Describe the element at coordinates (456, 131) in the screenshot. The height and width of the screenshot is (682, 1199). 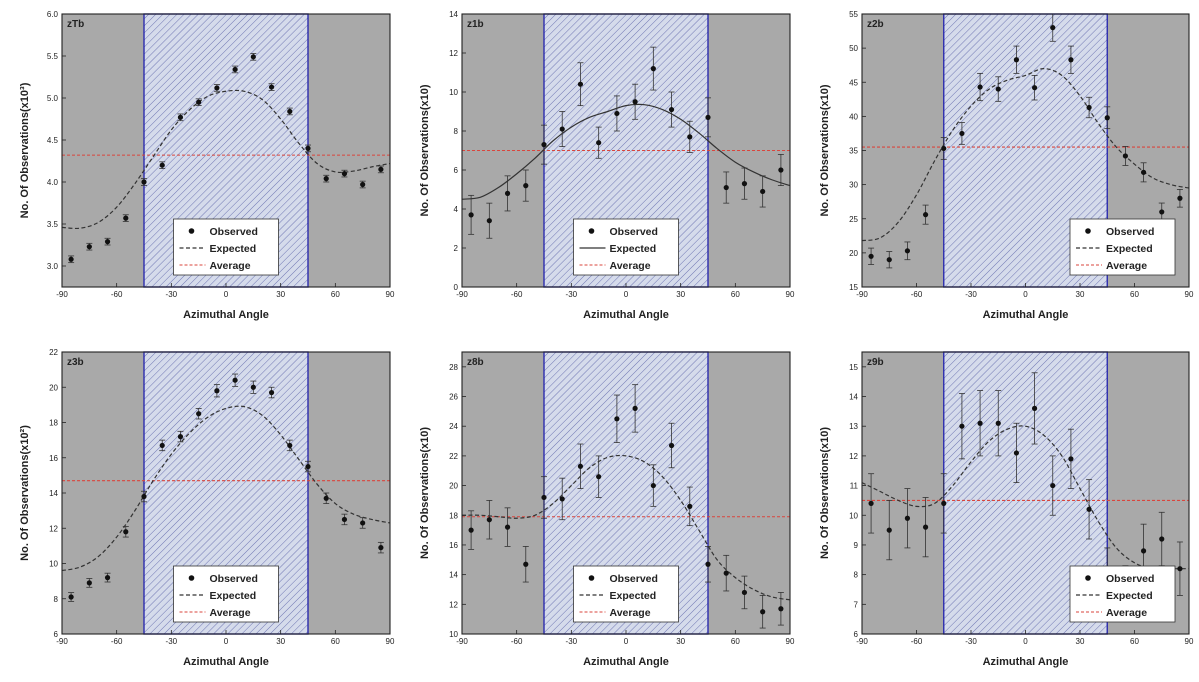
I see `y-tick-label: 8` at that location.